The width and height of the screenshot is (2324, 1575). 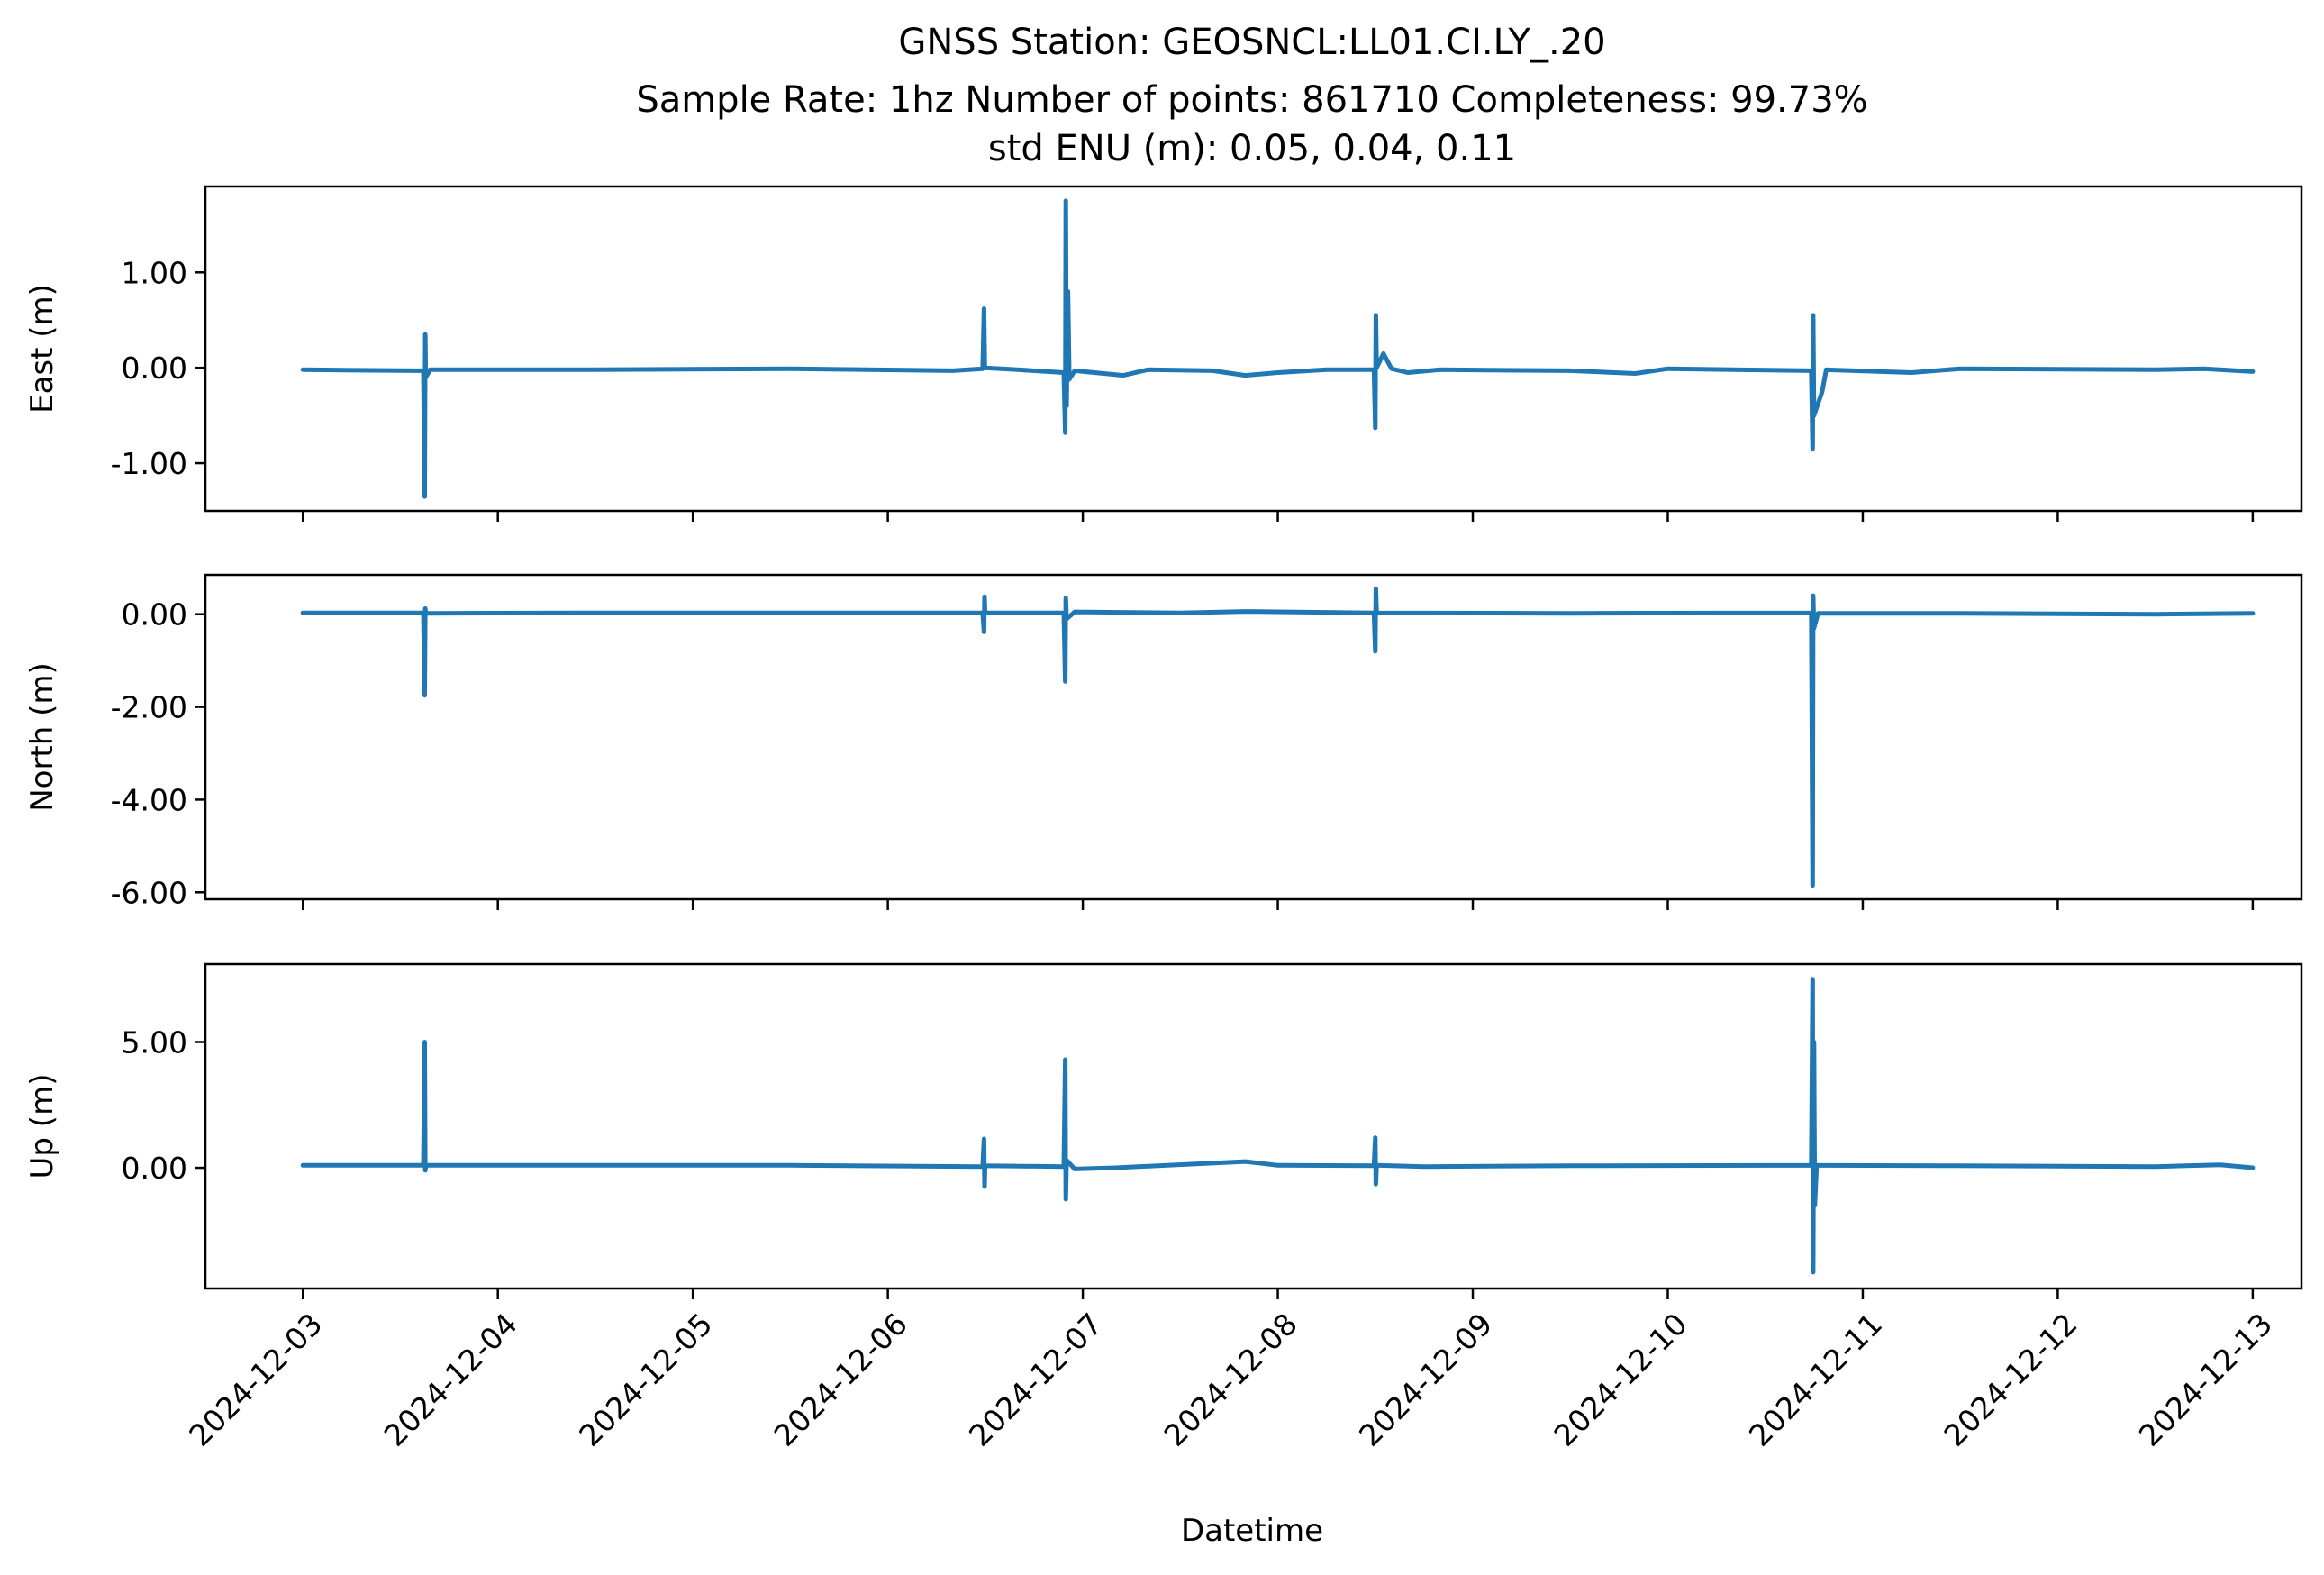 I want to click on title-line-1: GNSS Station: GEOSNCL:LL01.CI.LY_.20, so click(x=1252, y=42).